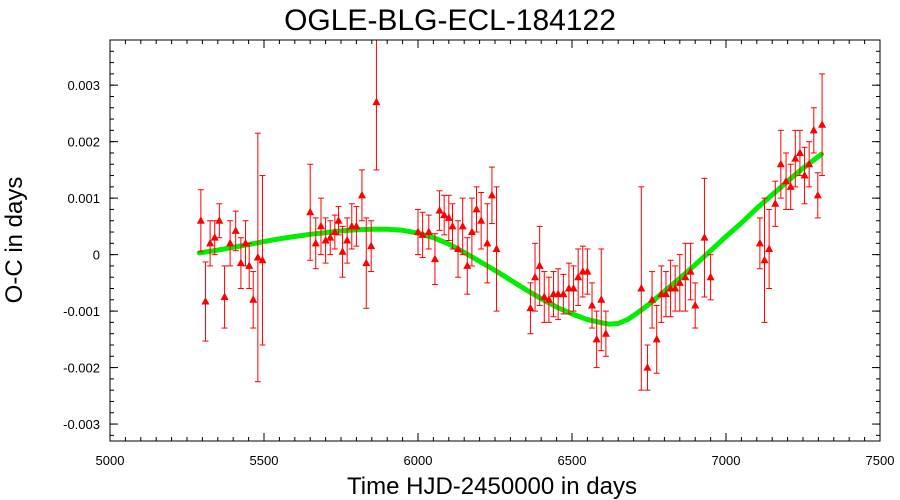 The height and width of the screenshot is (500, 900). What do you see at coordinates (450, 20) in the screenshot?
I see `chart-title: OGLE-BLG-ECL-184122` at bounding box center [450, 20].